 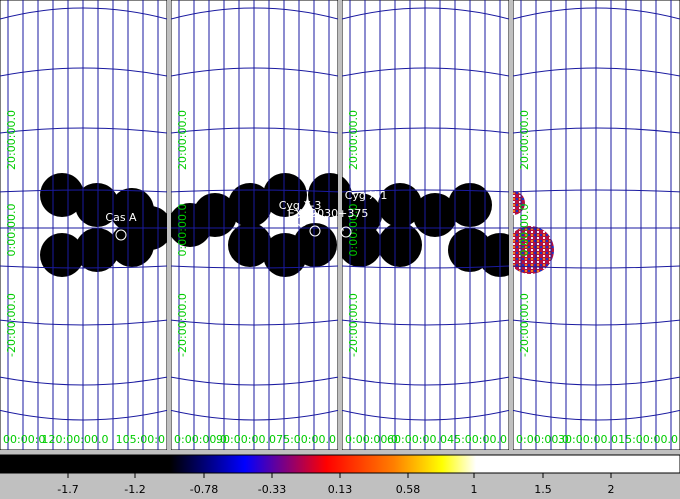 What do you see at coordinates (246, 439) in the screenshot?
I see `axis-label: 90:00:00.0` at bounding box center [246, 439].